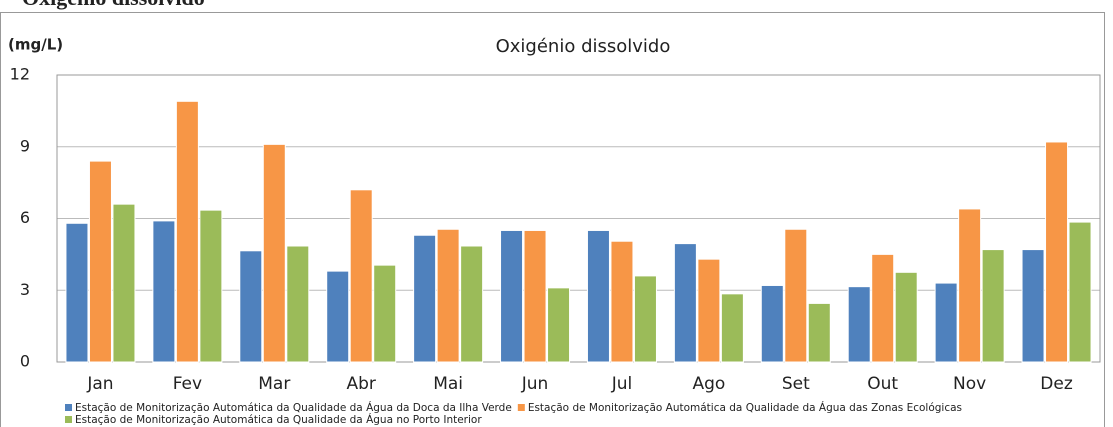 The image size is (1113, 427). Describe the element at coordinates (25, 289) in the screenshot. I see `y-tick-label: 3` at that location.